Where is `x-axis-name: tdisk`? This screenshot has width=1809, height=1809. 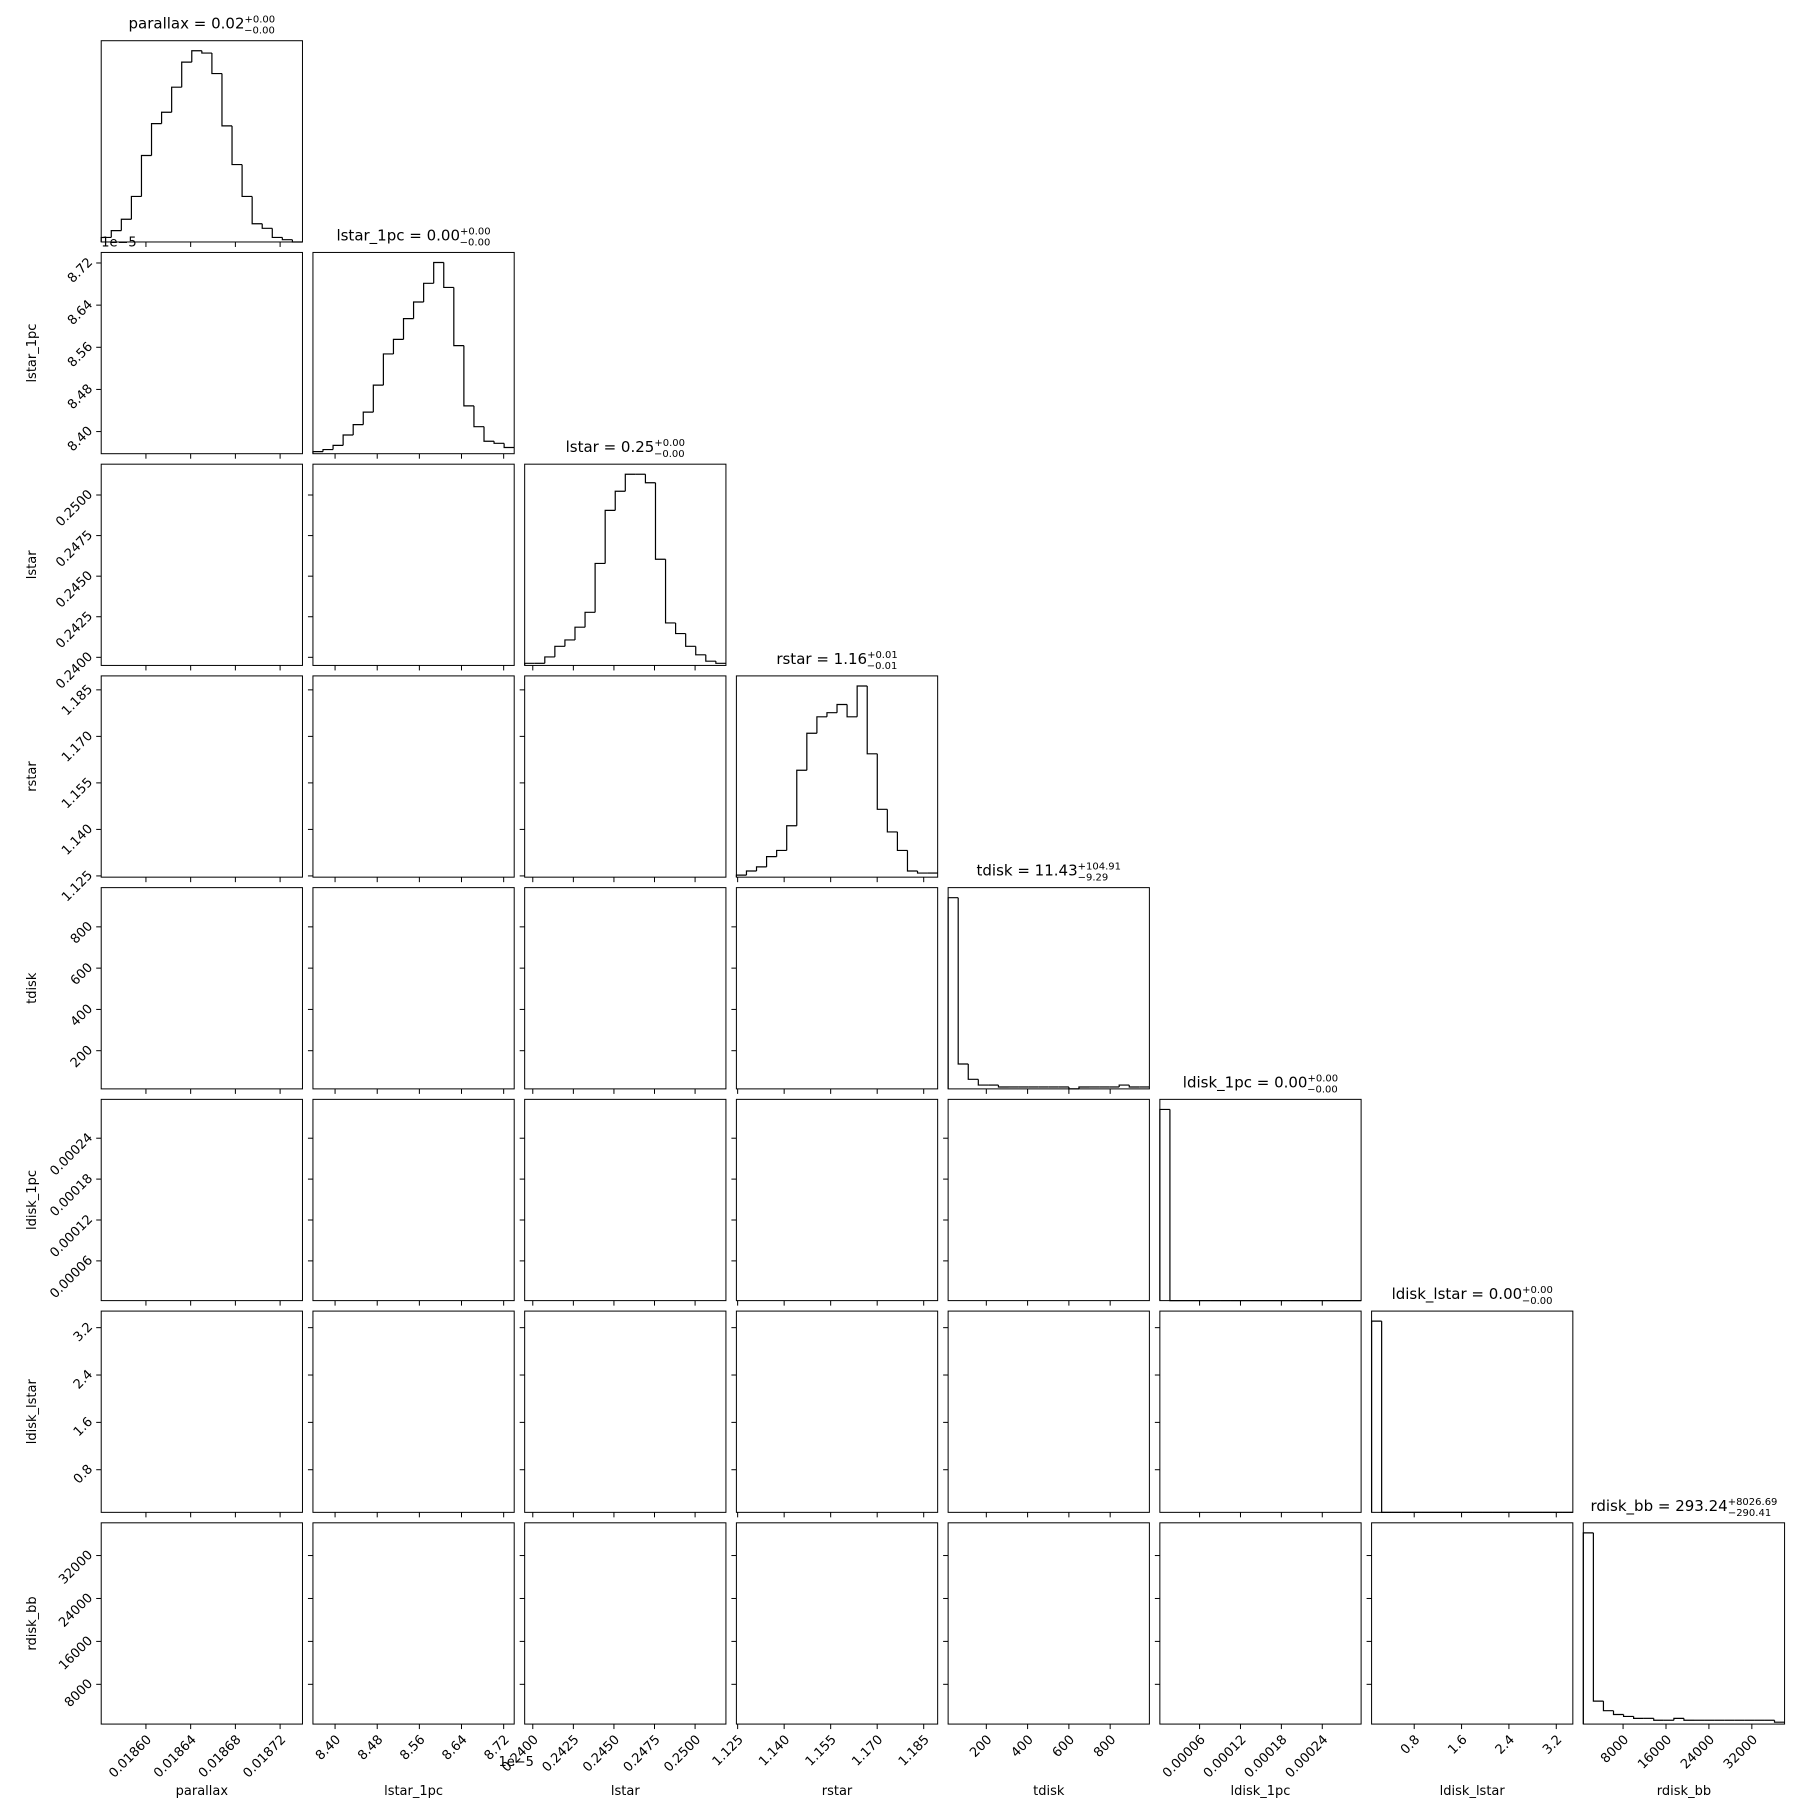
x-axis-name: tdisk is located at coordinates (1049, 1791).